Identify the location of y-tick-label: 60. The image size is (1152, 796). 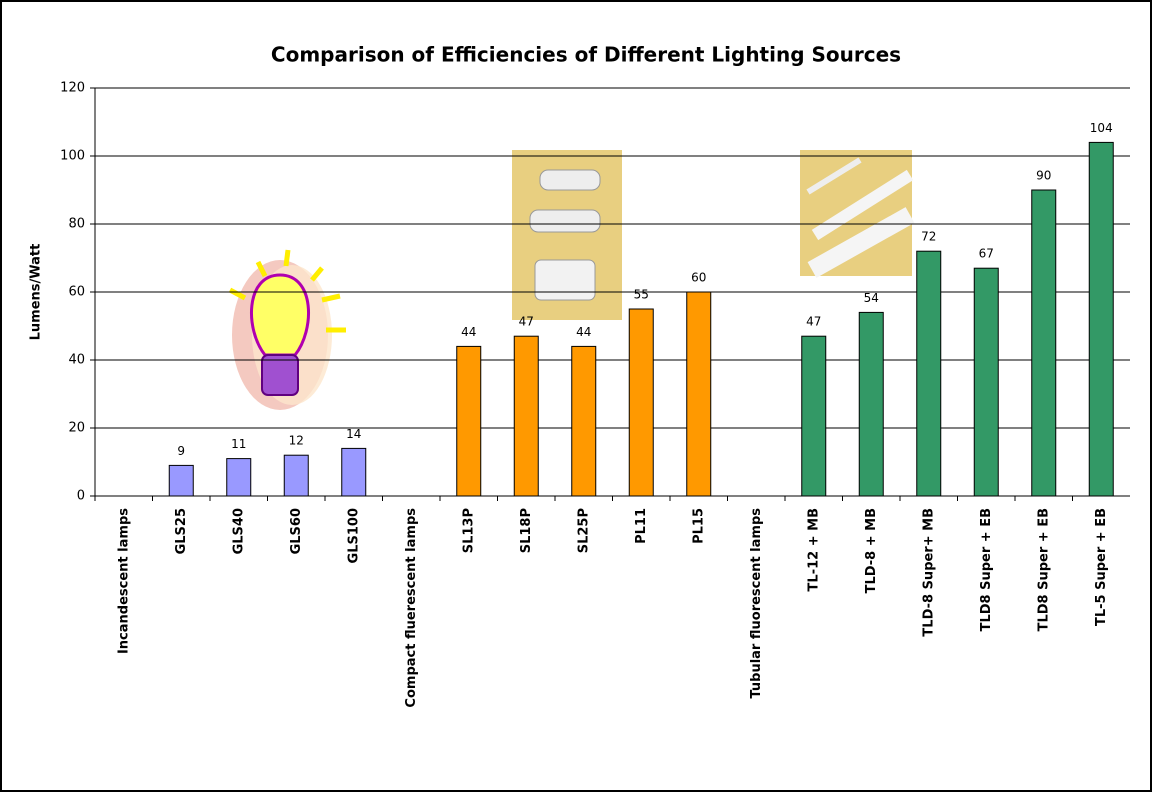
(76, 292).